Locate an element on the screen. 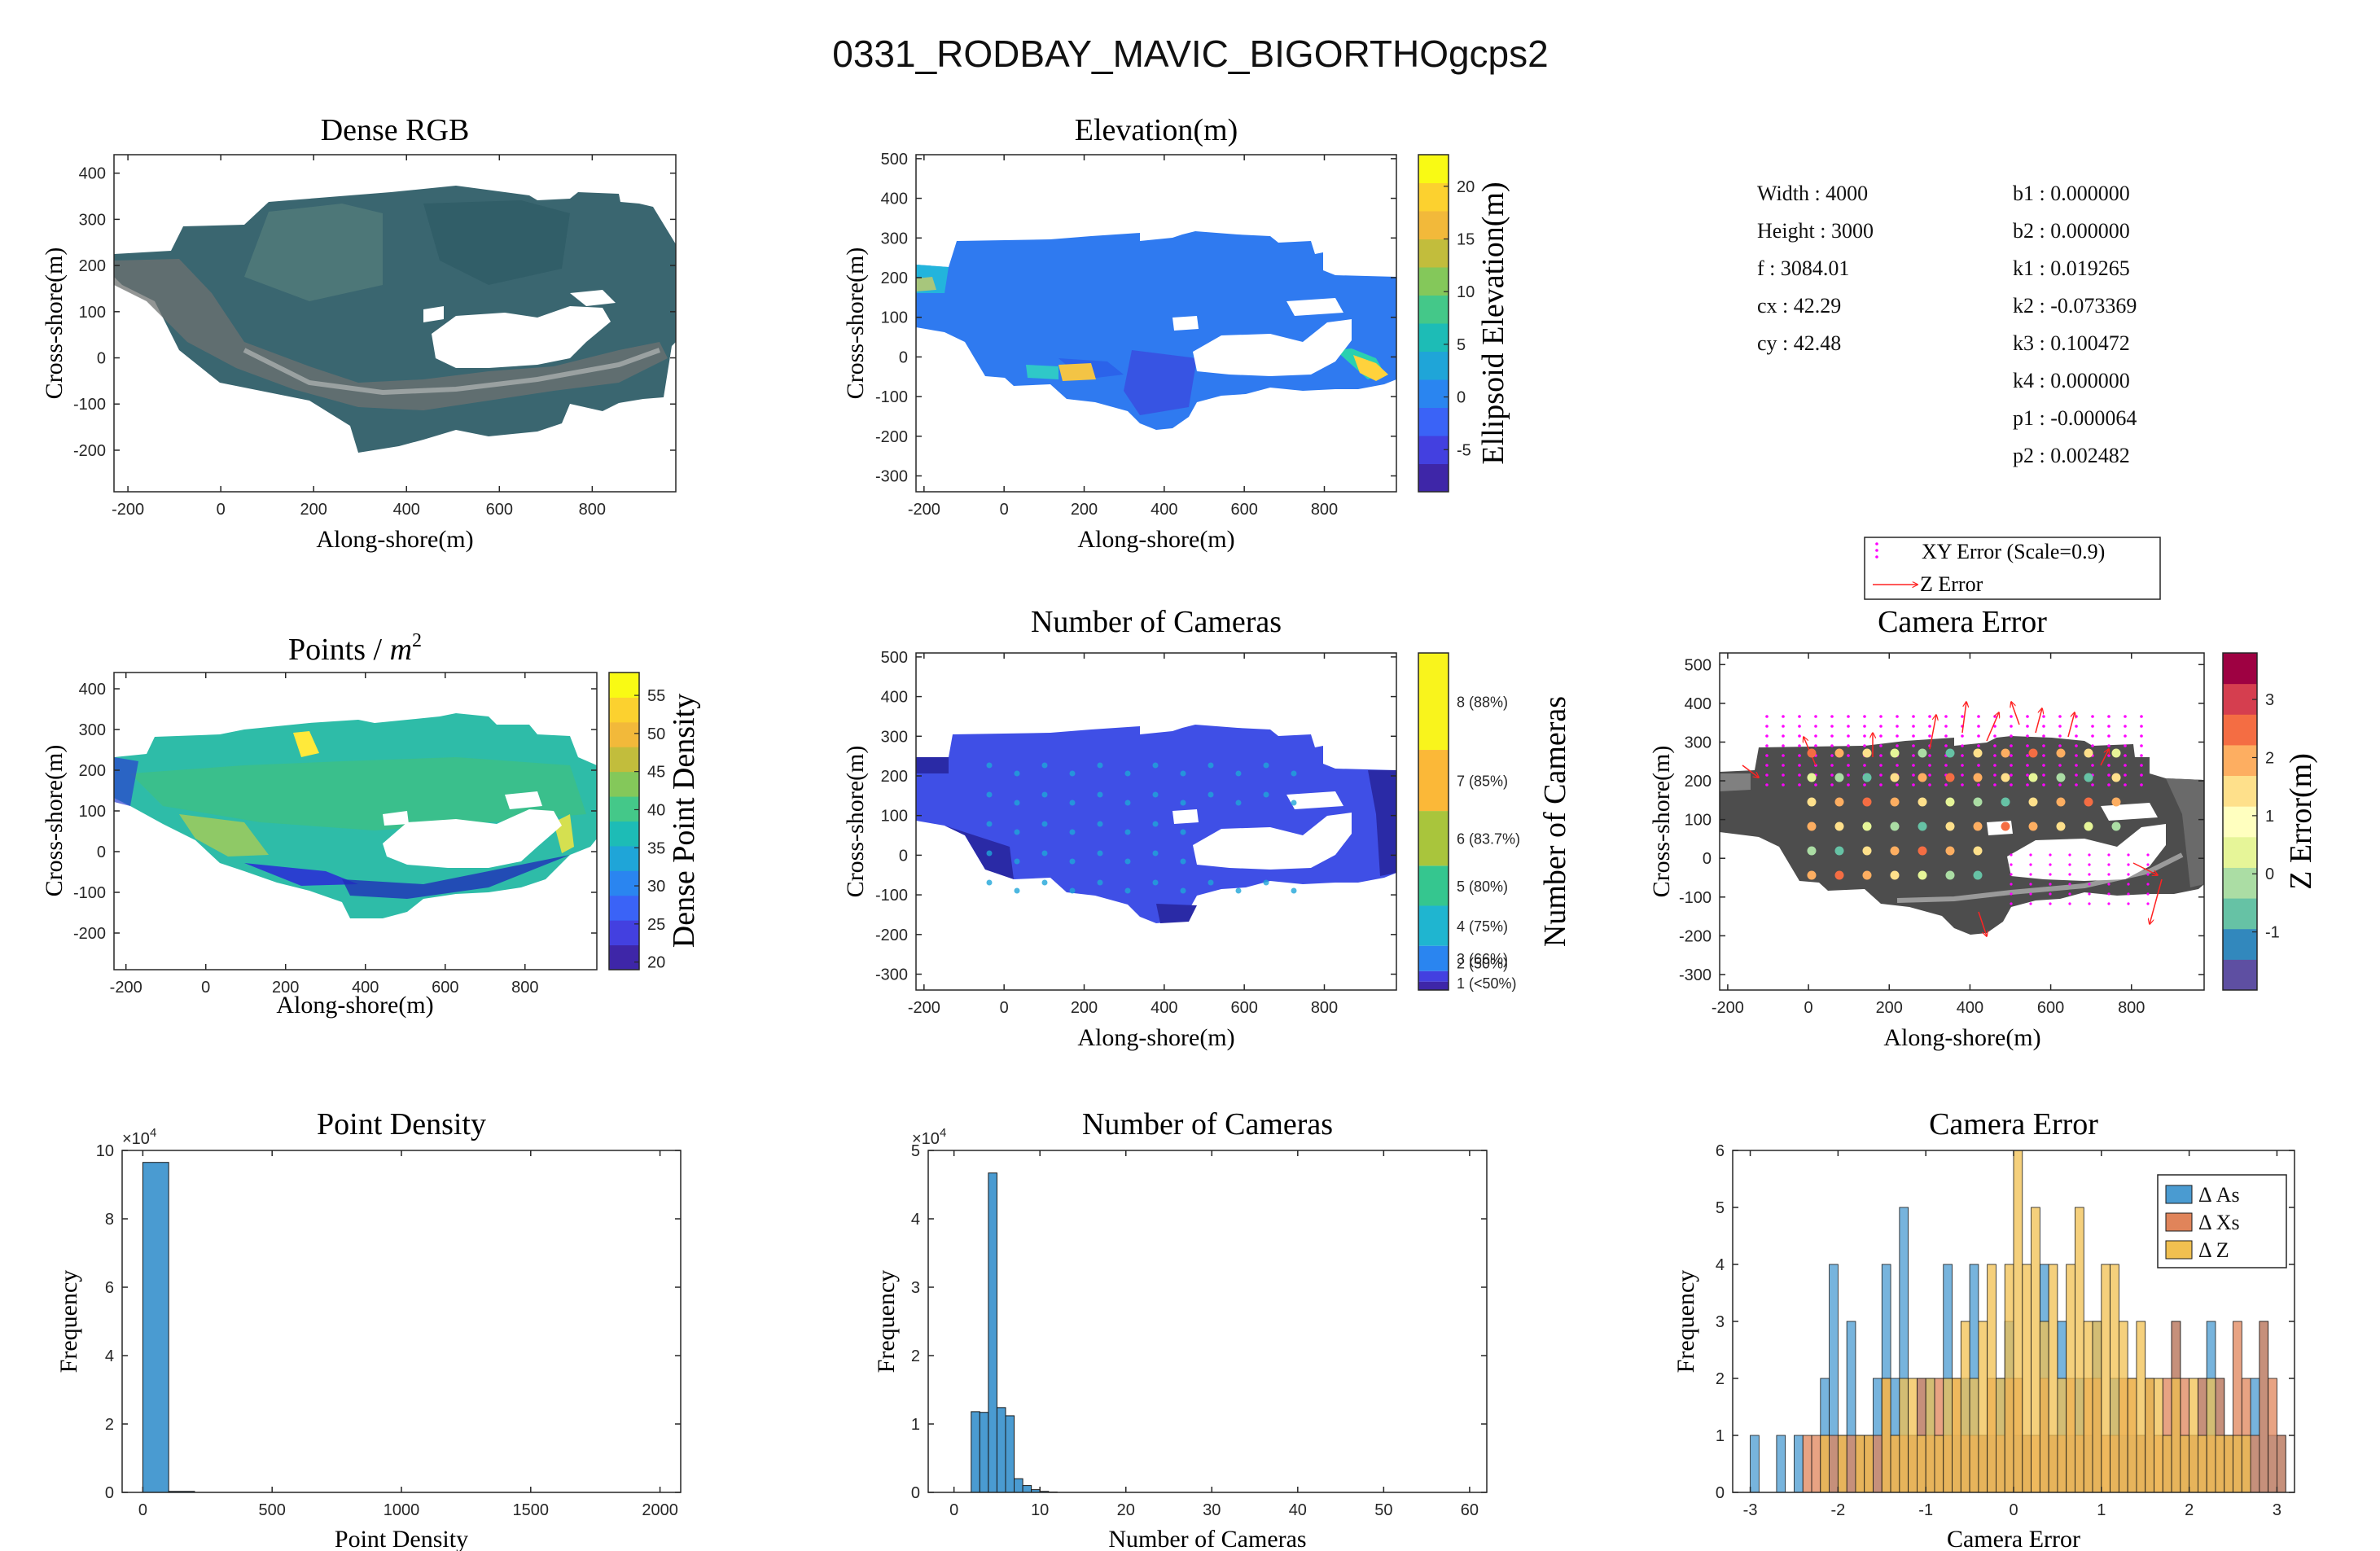 The width and height of the screenshot is (2380, 1551). x-axis-label: Along-shore(m) is located at coordinates (1156, 539).